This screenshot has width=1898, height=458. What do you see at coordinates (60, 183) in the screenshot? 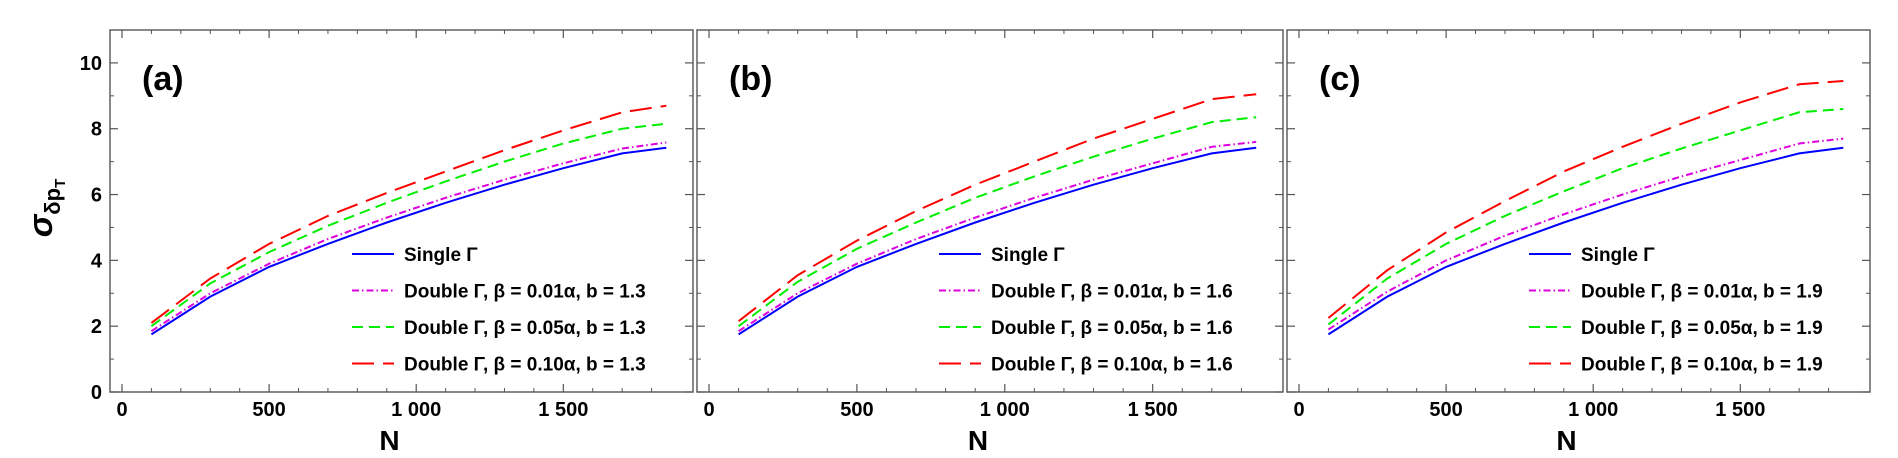
I see `y-axis-title-subsub: T` at bounding box center [60, 183].